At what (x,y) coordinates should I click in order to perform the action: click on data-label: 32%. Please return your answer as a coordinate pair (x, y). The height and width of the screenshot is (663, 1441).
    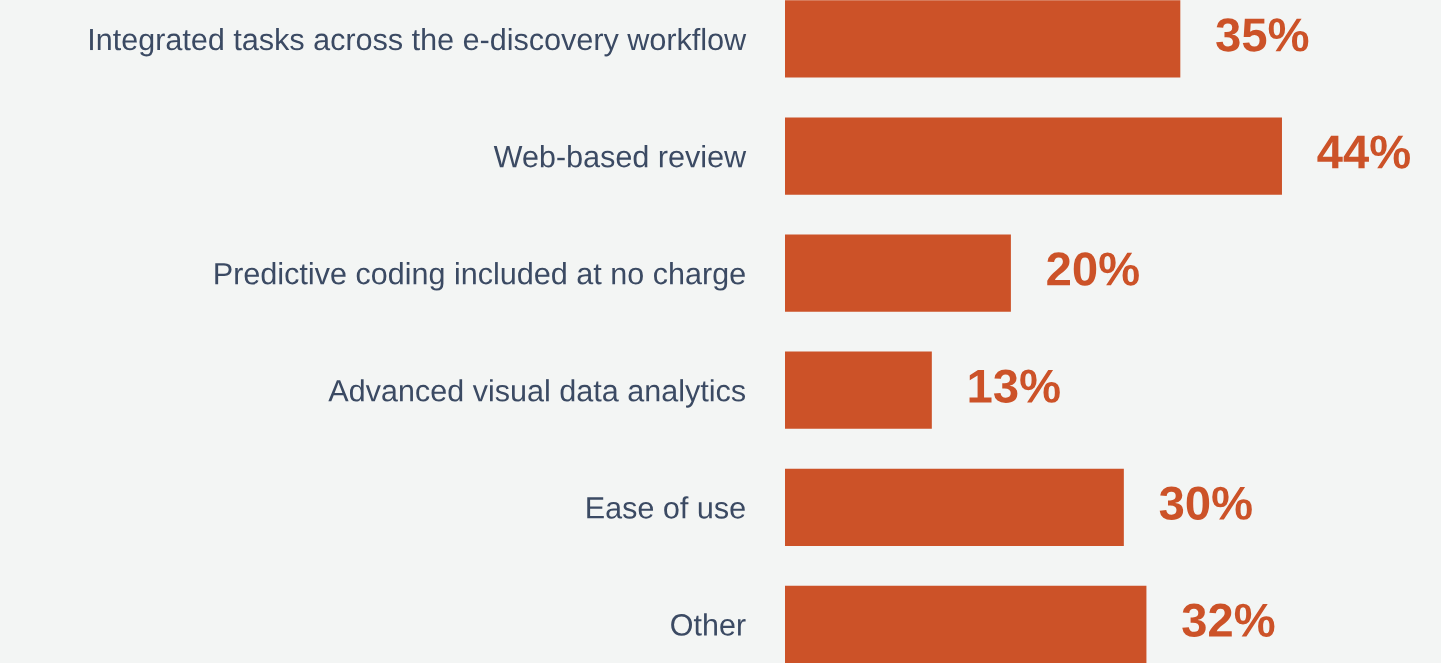
    Looking at the image, I should click on (1228, 620).